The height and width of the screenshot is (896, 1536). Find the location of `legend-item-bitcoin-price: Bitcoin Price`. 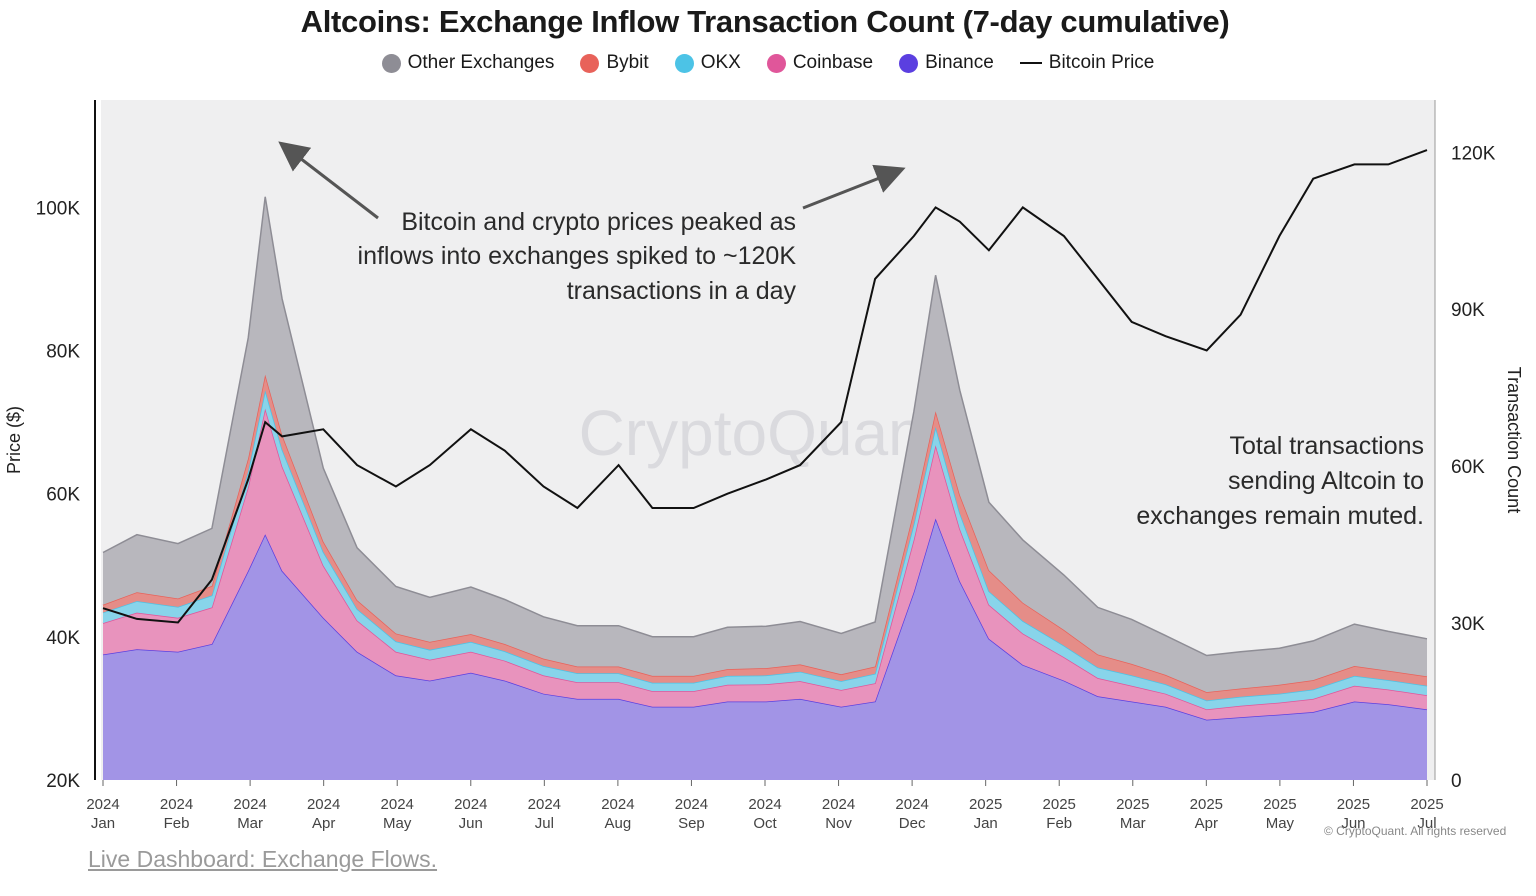

legend-item-bitcoin-price: Bitcoin Price is located at coordinates (1087, 63).